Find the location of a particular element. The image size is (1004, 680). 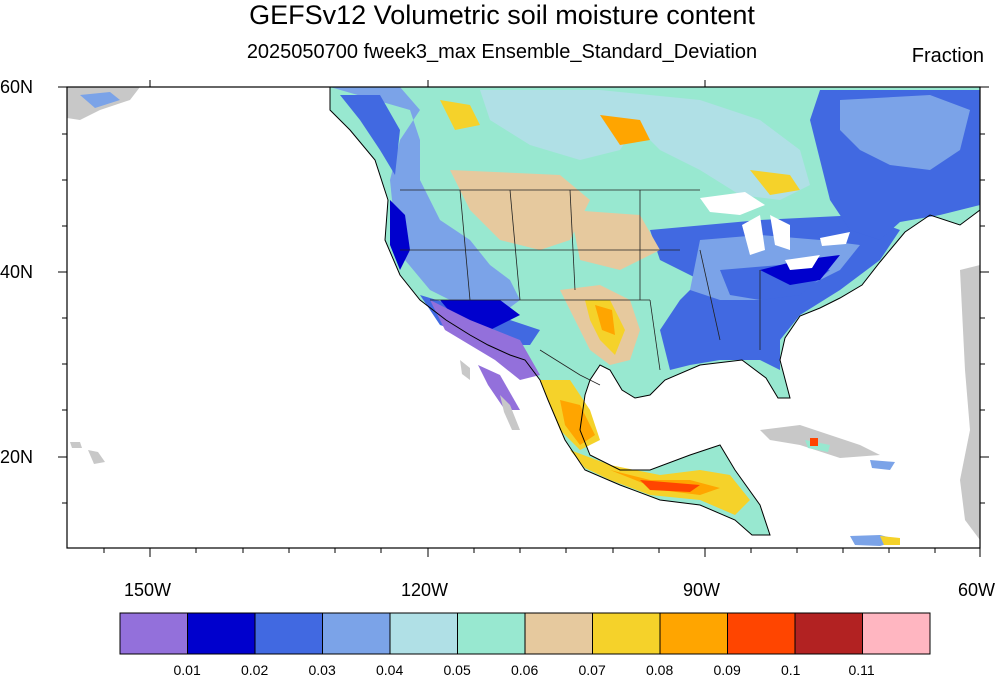

colorbar-label: 0.1 is located at coordinates (791, 670).